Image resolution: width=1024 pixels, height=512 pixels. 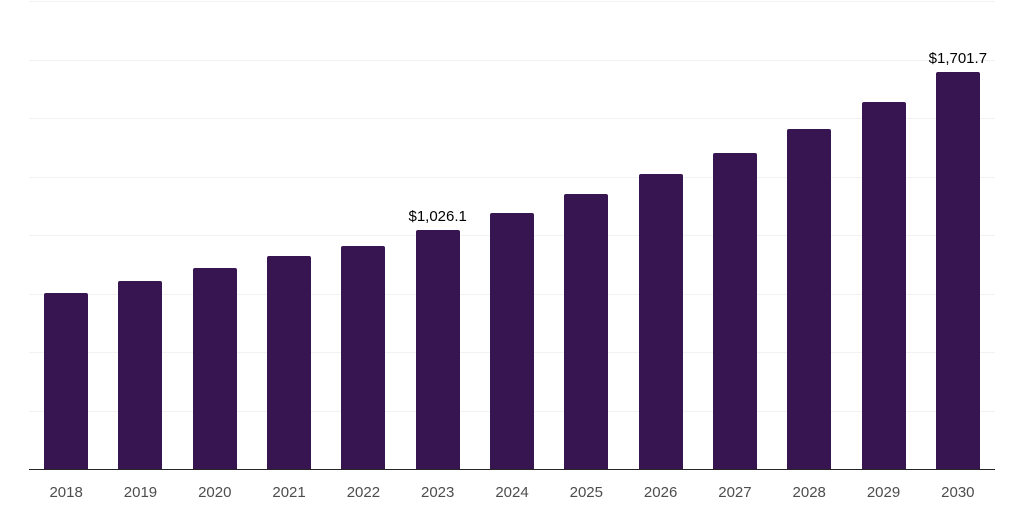 What do you see at coordinates (660, 322) in the screenshot?
I see `bar-2026` at bounding box center [660, 322].